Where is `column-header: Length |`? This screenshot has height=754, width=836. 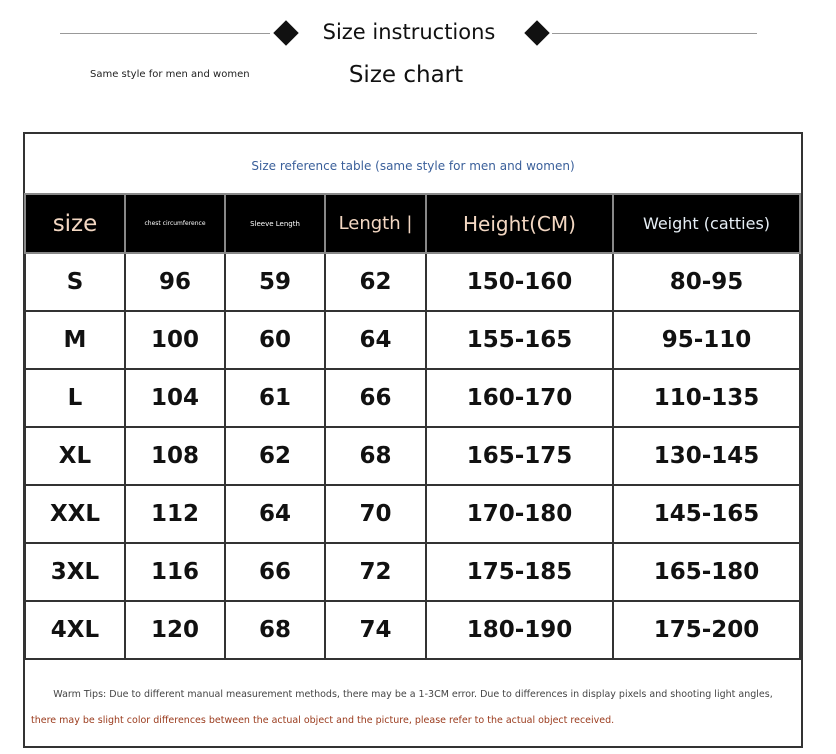
column-header: Length | is located at coordinates (375, 223).